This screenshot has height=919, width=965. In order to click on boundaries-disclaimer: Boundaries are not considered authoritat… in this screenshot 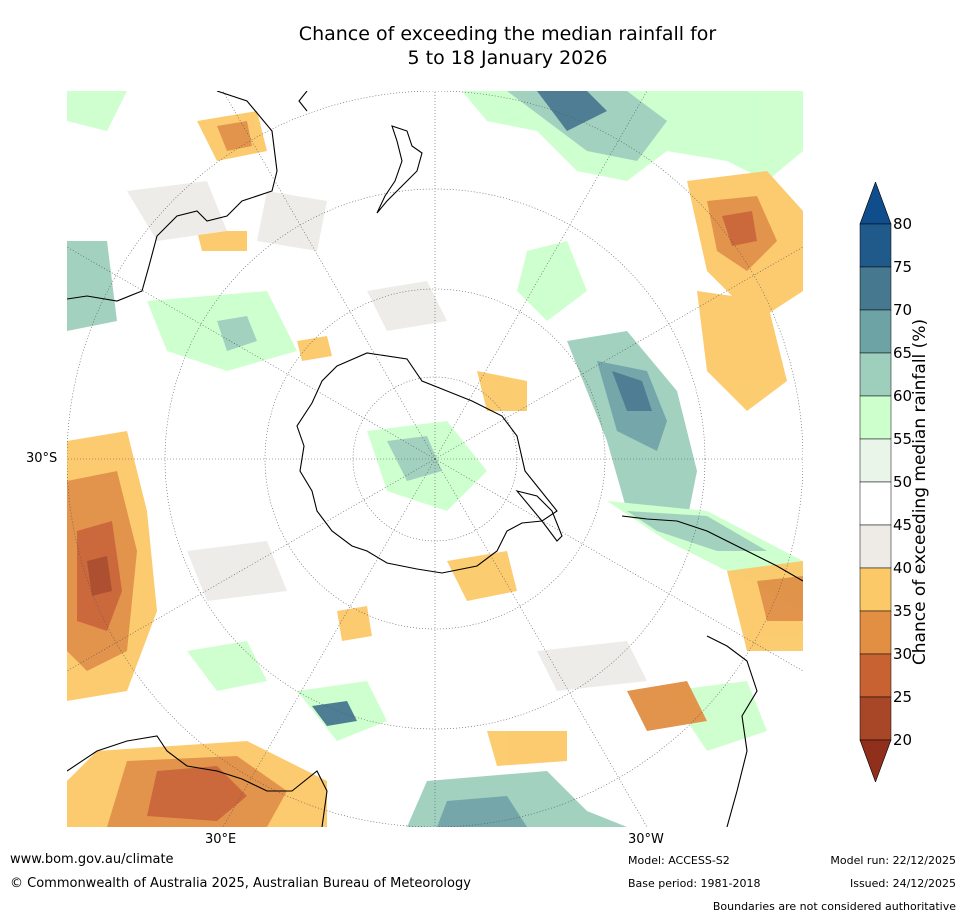, I will do `click(834, 906)`.